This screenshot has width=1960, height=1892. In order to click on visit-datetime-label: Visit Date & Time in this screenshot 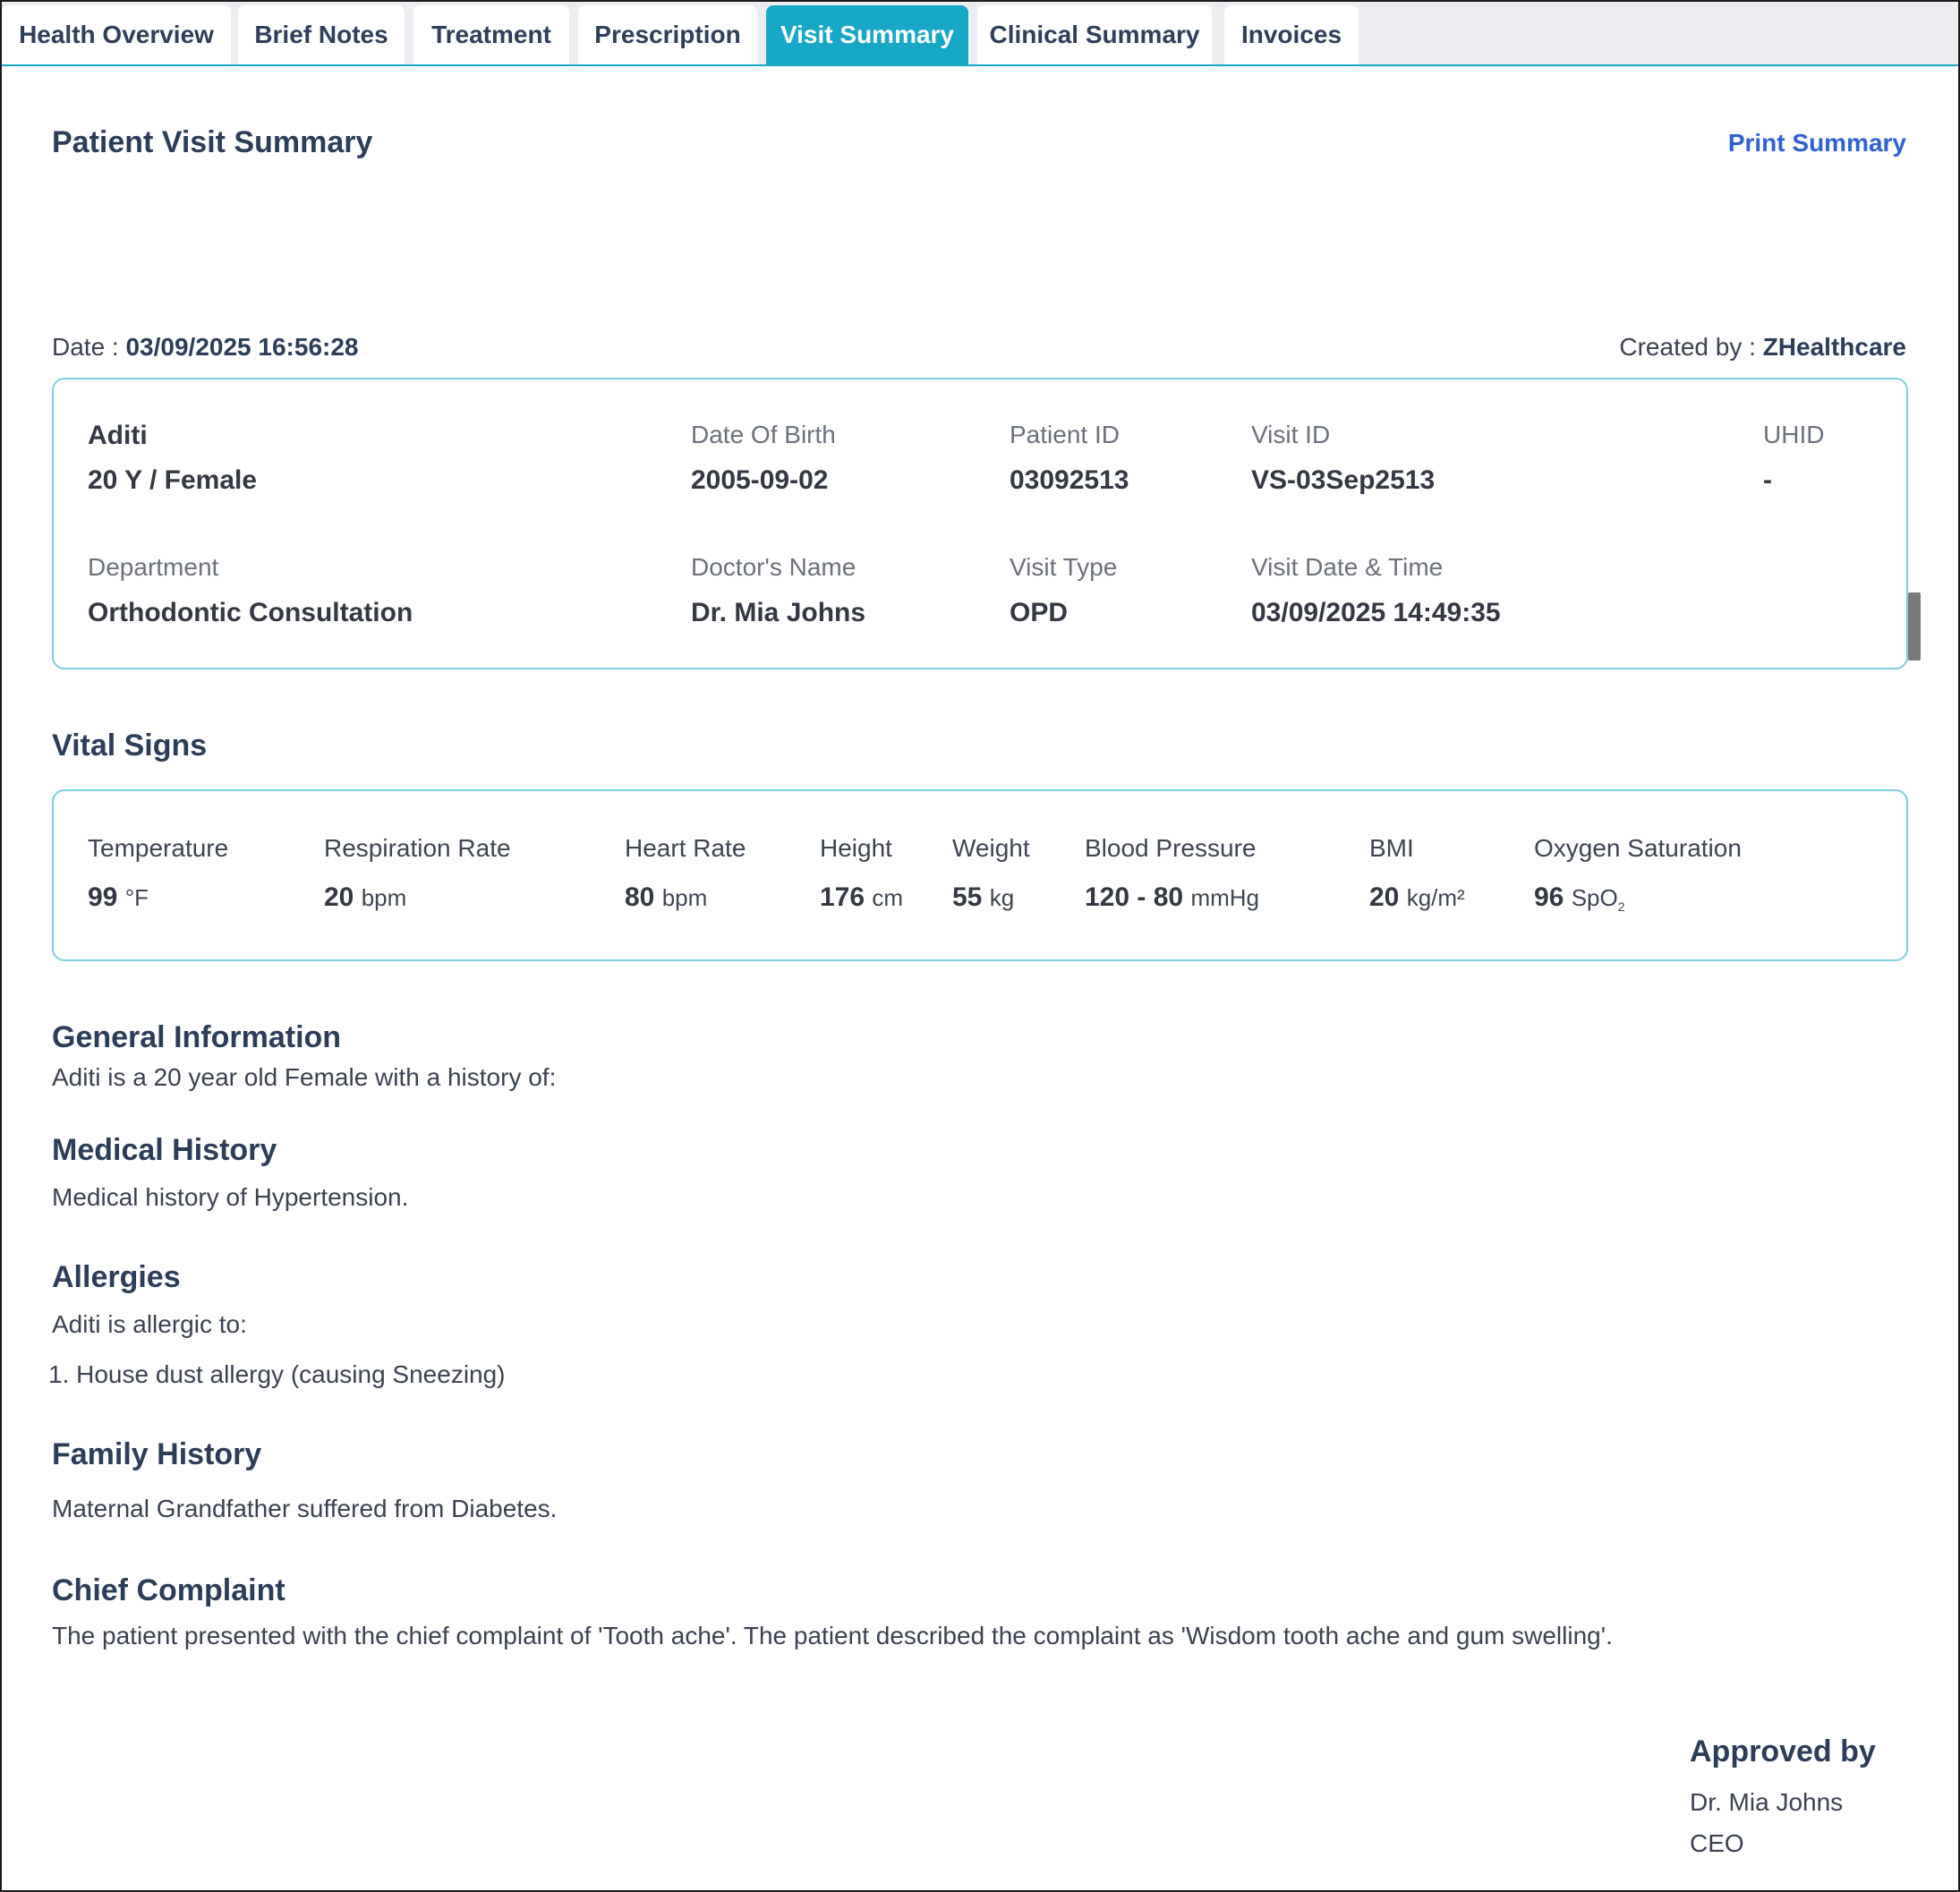, I will do `click(1347, 567)`.